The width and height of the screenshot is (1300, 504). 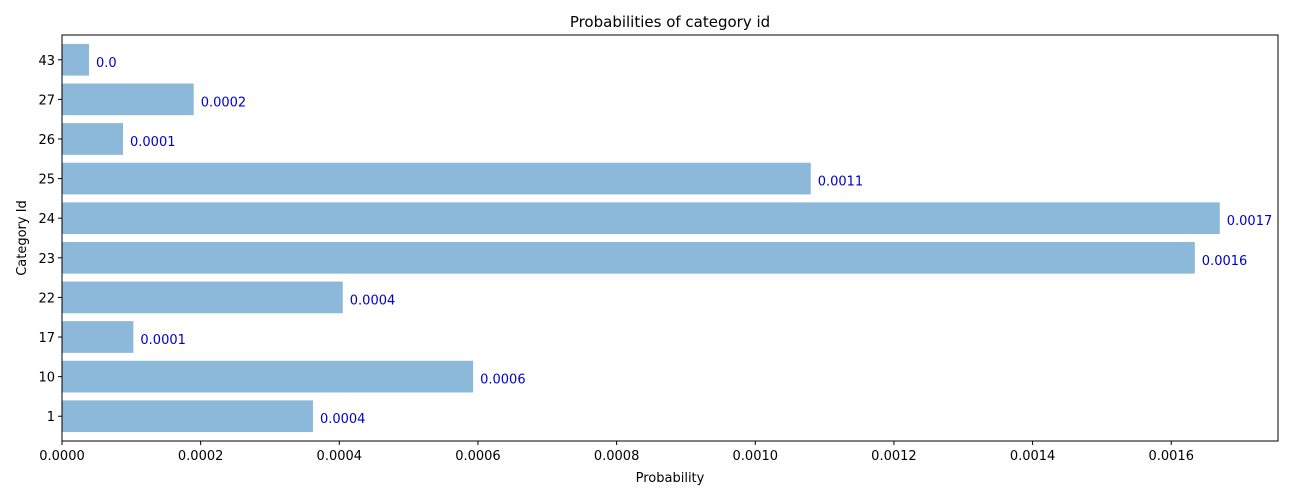 What do you see at coordinates (894, 456) in the screenshot?
I see `x-tick-label-6: 0.0012` at bounding box center [894, 456].